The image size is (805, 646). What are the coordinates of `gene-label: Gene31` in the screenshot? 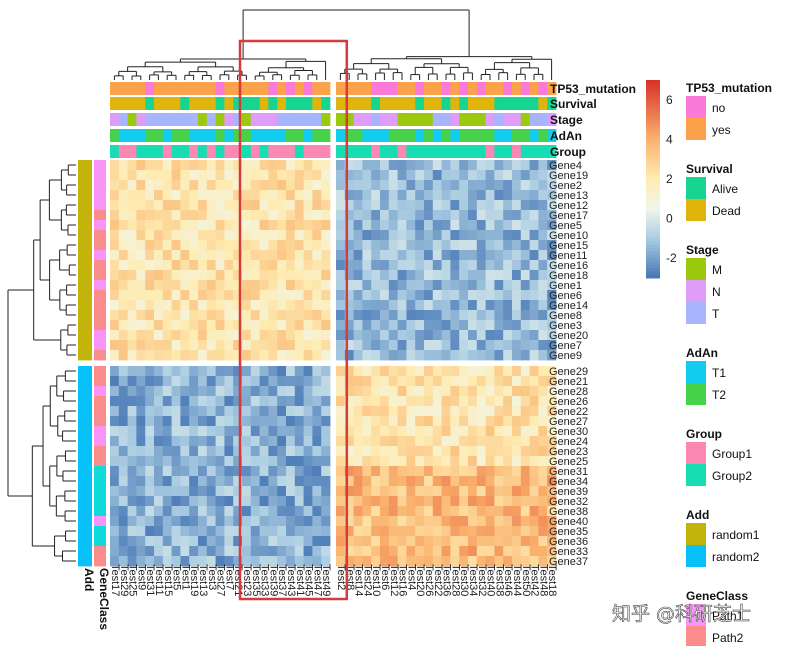 It's located at (568, 472).